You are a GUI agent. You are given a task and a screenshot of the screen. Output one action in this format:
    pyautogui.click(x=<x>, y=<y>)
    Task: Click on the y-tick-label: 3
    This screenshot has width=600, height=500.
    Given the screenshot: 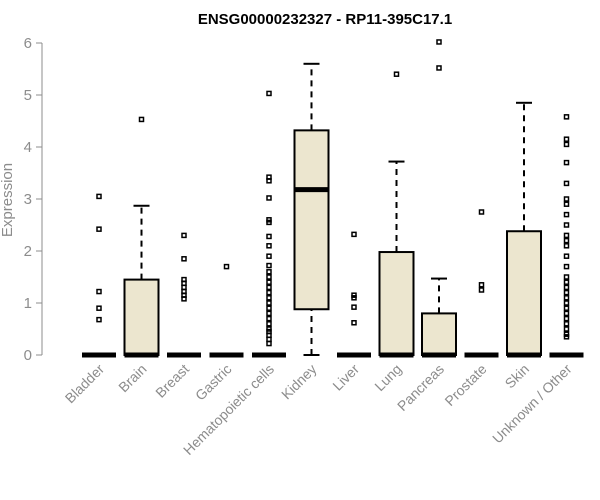 What is the action you would take?
    pyautogui.click(x=28, y=199)
    